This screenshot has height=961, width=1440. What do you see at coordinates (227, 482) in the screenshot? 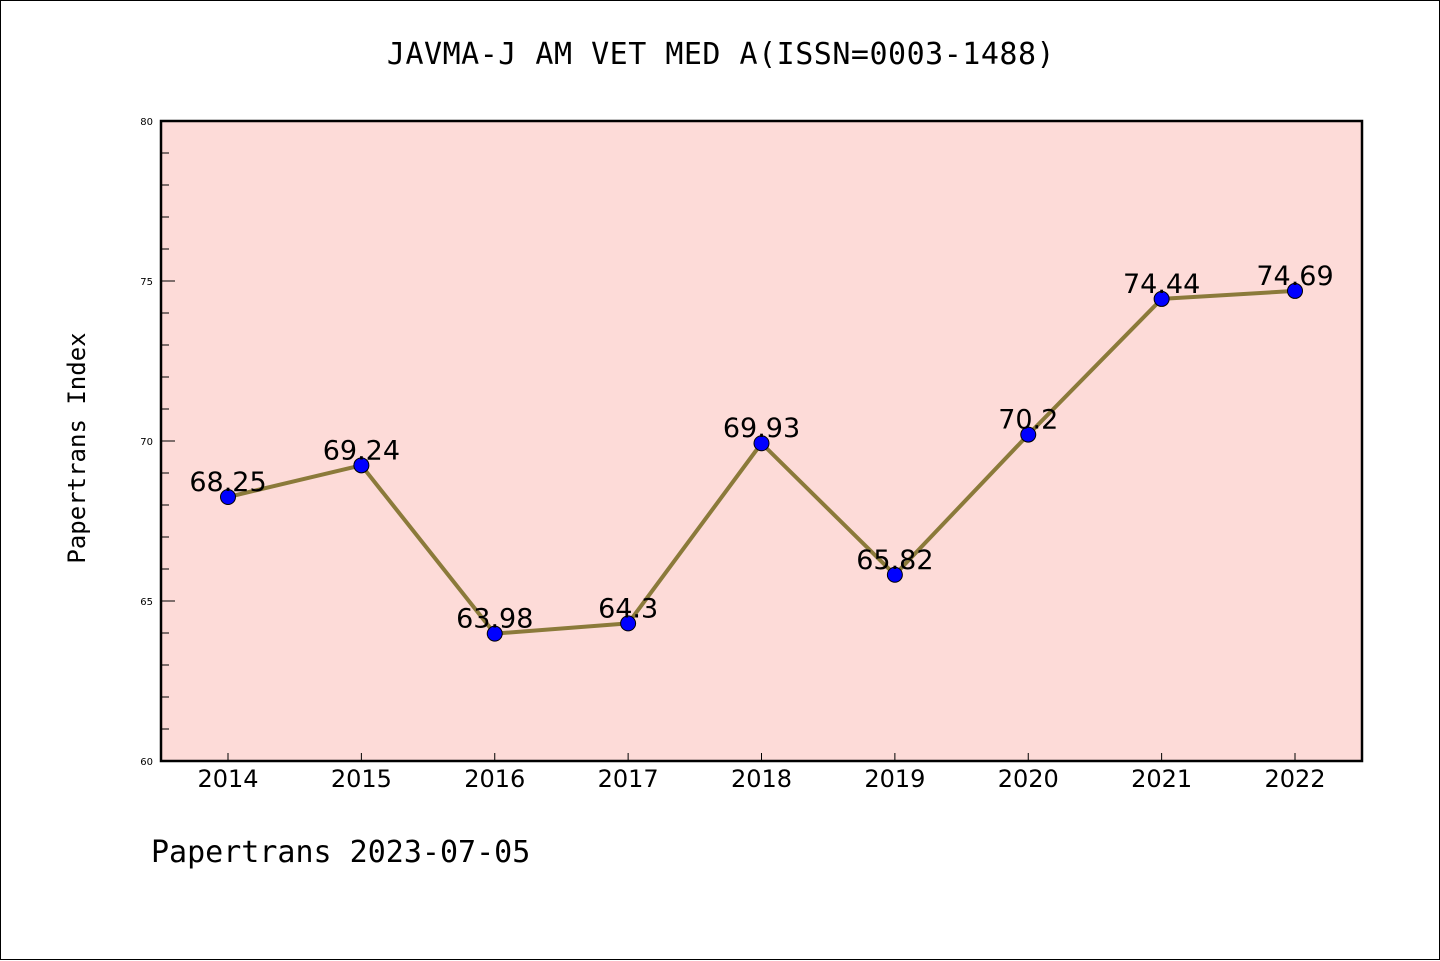
I see `data-label: 68.25` at bounding box center [227, 482].